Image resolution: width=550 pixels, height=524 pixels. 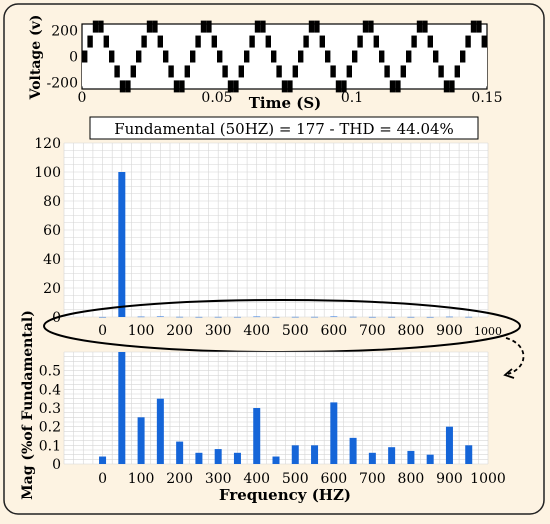 I want to click on y-tick-label: 20, so click(x=52, y=289).